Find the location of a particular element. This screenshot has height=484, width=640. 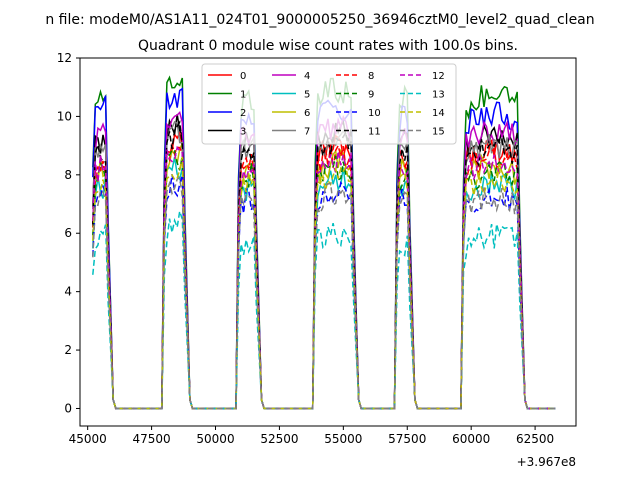

legend-label-9: 9 is located at coordinates (371, 95).